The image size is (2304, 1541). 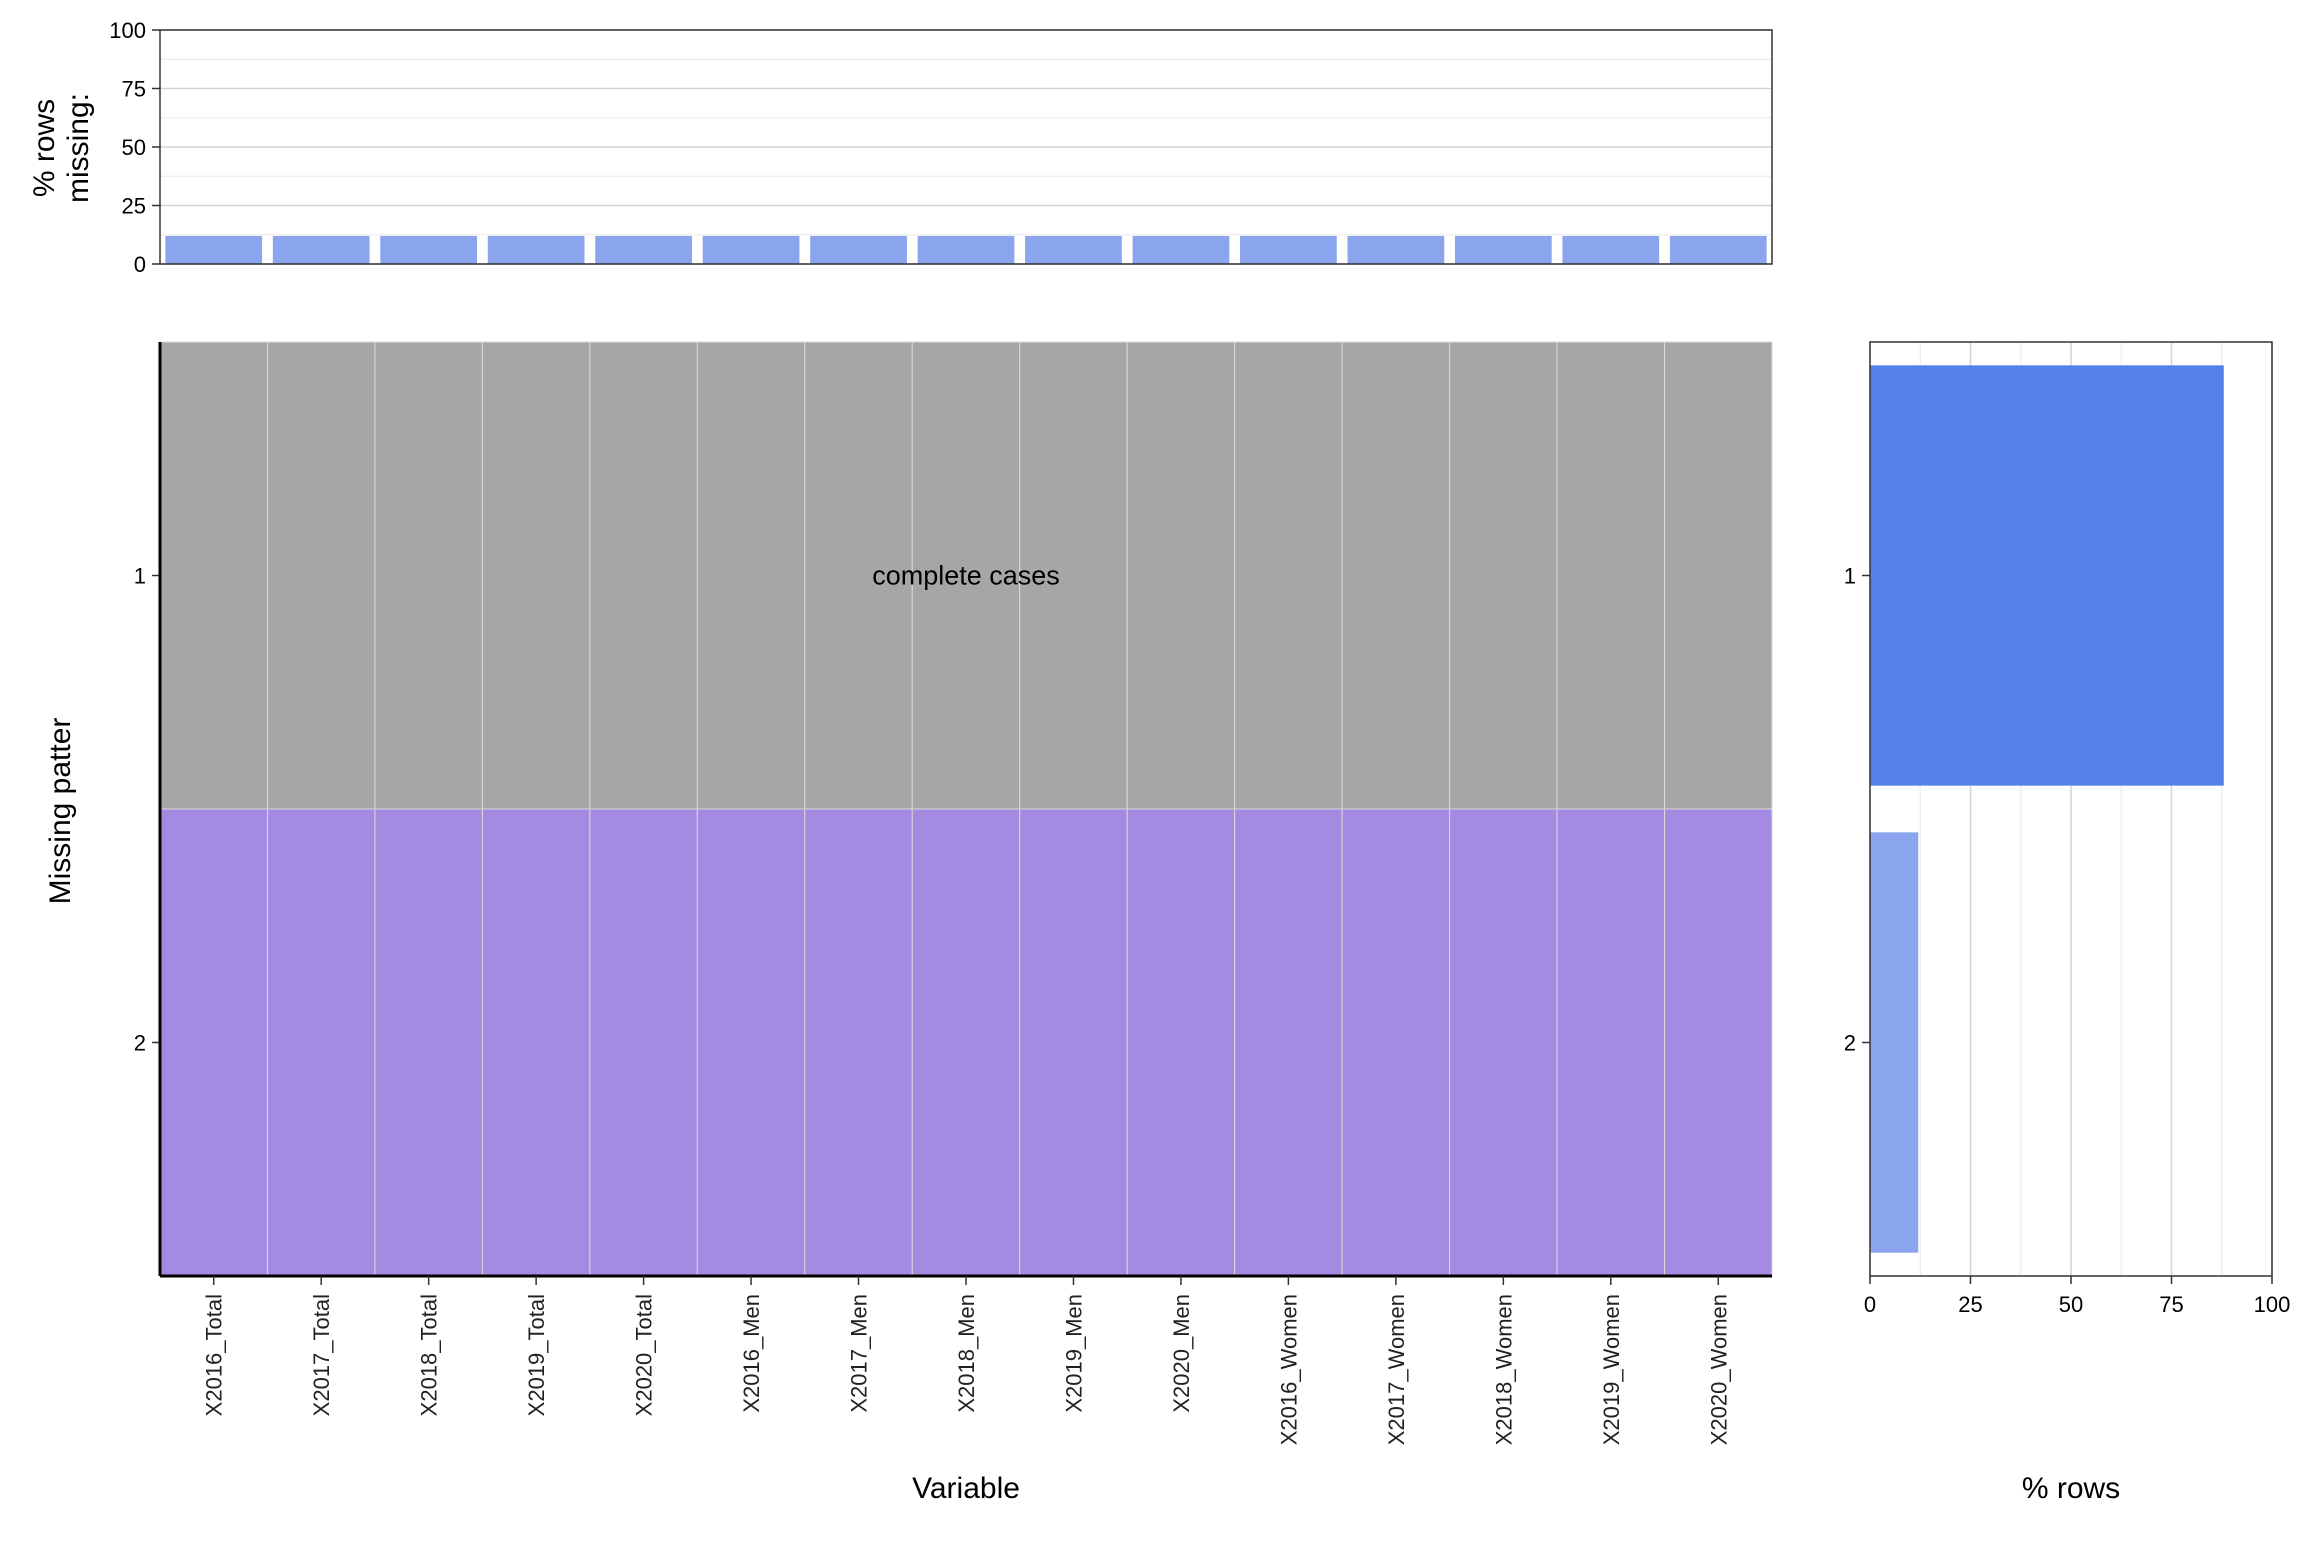 I want to click on variable-tick-label: X2016_Women, so click(x=1288, y=1369).